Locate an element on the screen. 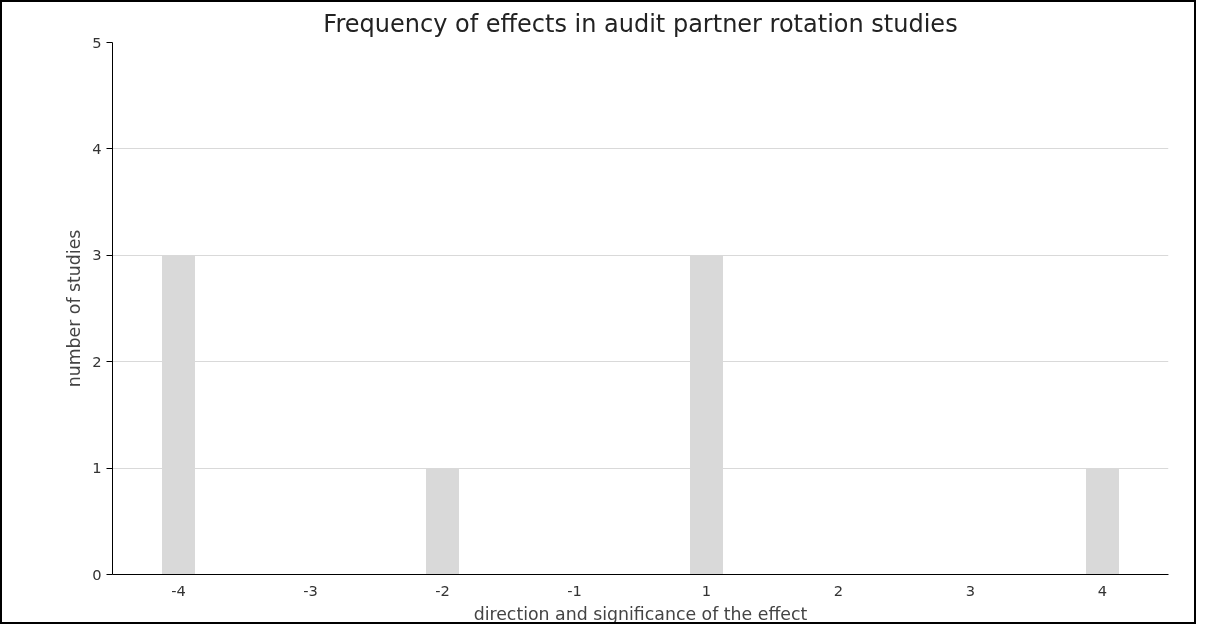  y-tick-label: 0 is located at coordinates (97, 574).